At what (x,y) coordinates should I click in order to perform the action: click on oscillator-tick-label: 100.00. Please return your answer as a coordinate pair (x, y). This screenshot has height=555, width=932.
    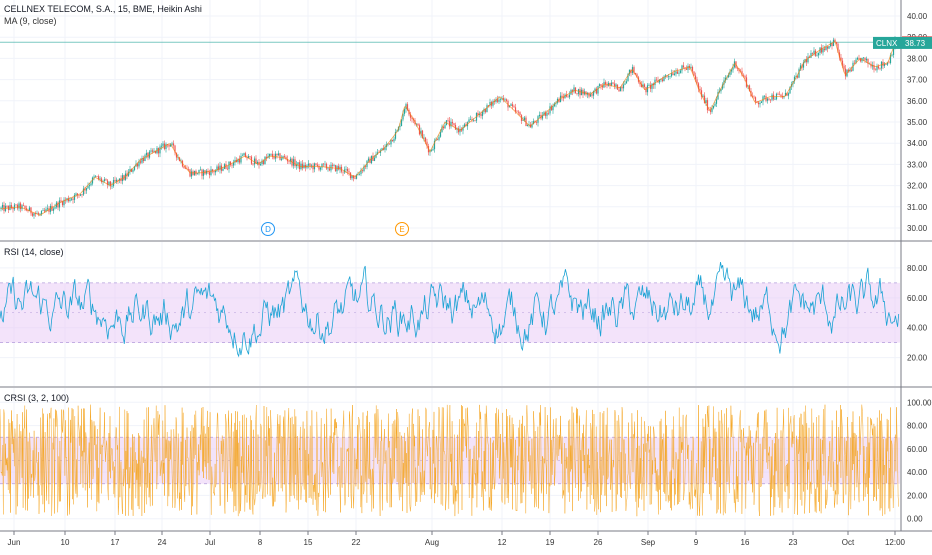
    Looking at the image, I should click on (919, 402).